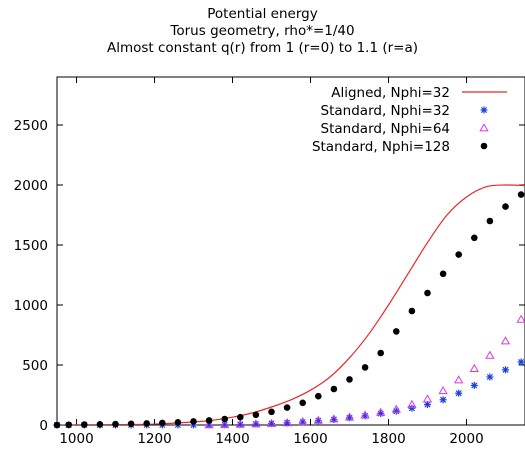 The image size is (525, 450). I want to click on y-tick-label: 0, so click(43, 426).